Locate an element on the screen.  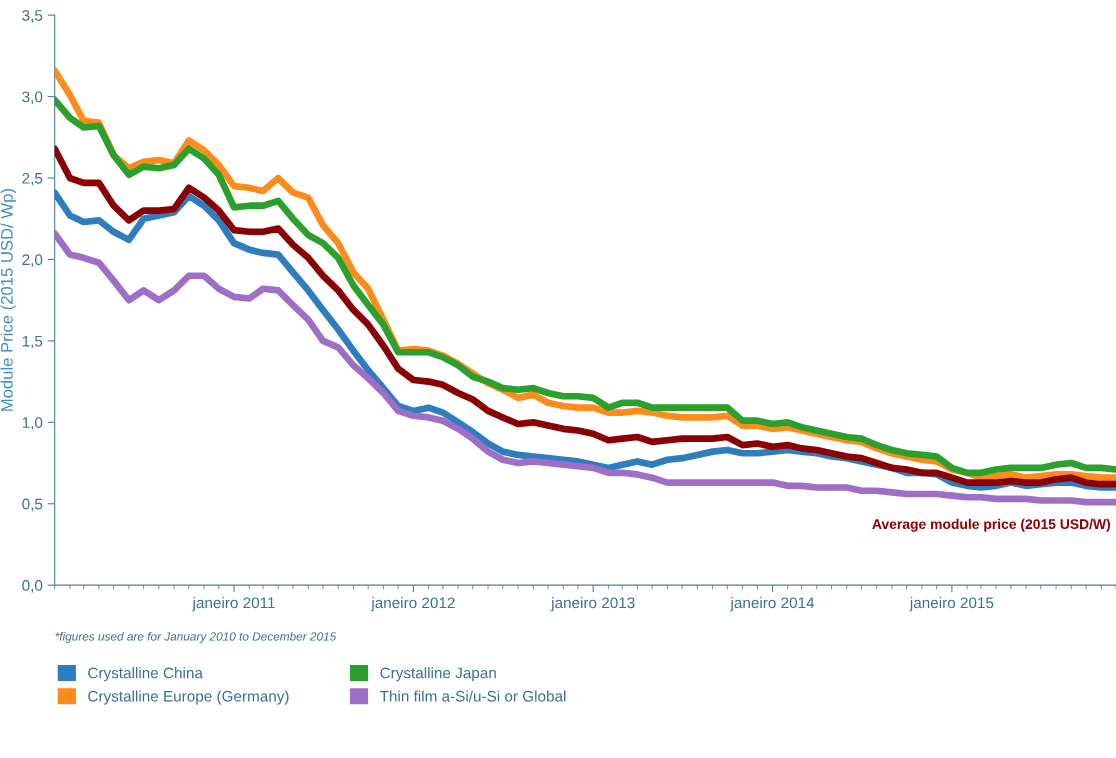
x-tick-label: janeiro 2011 is located at coordinates (233, 604).